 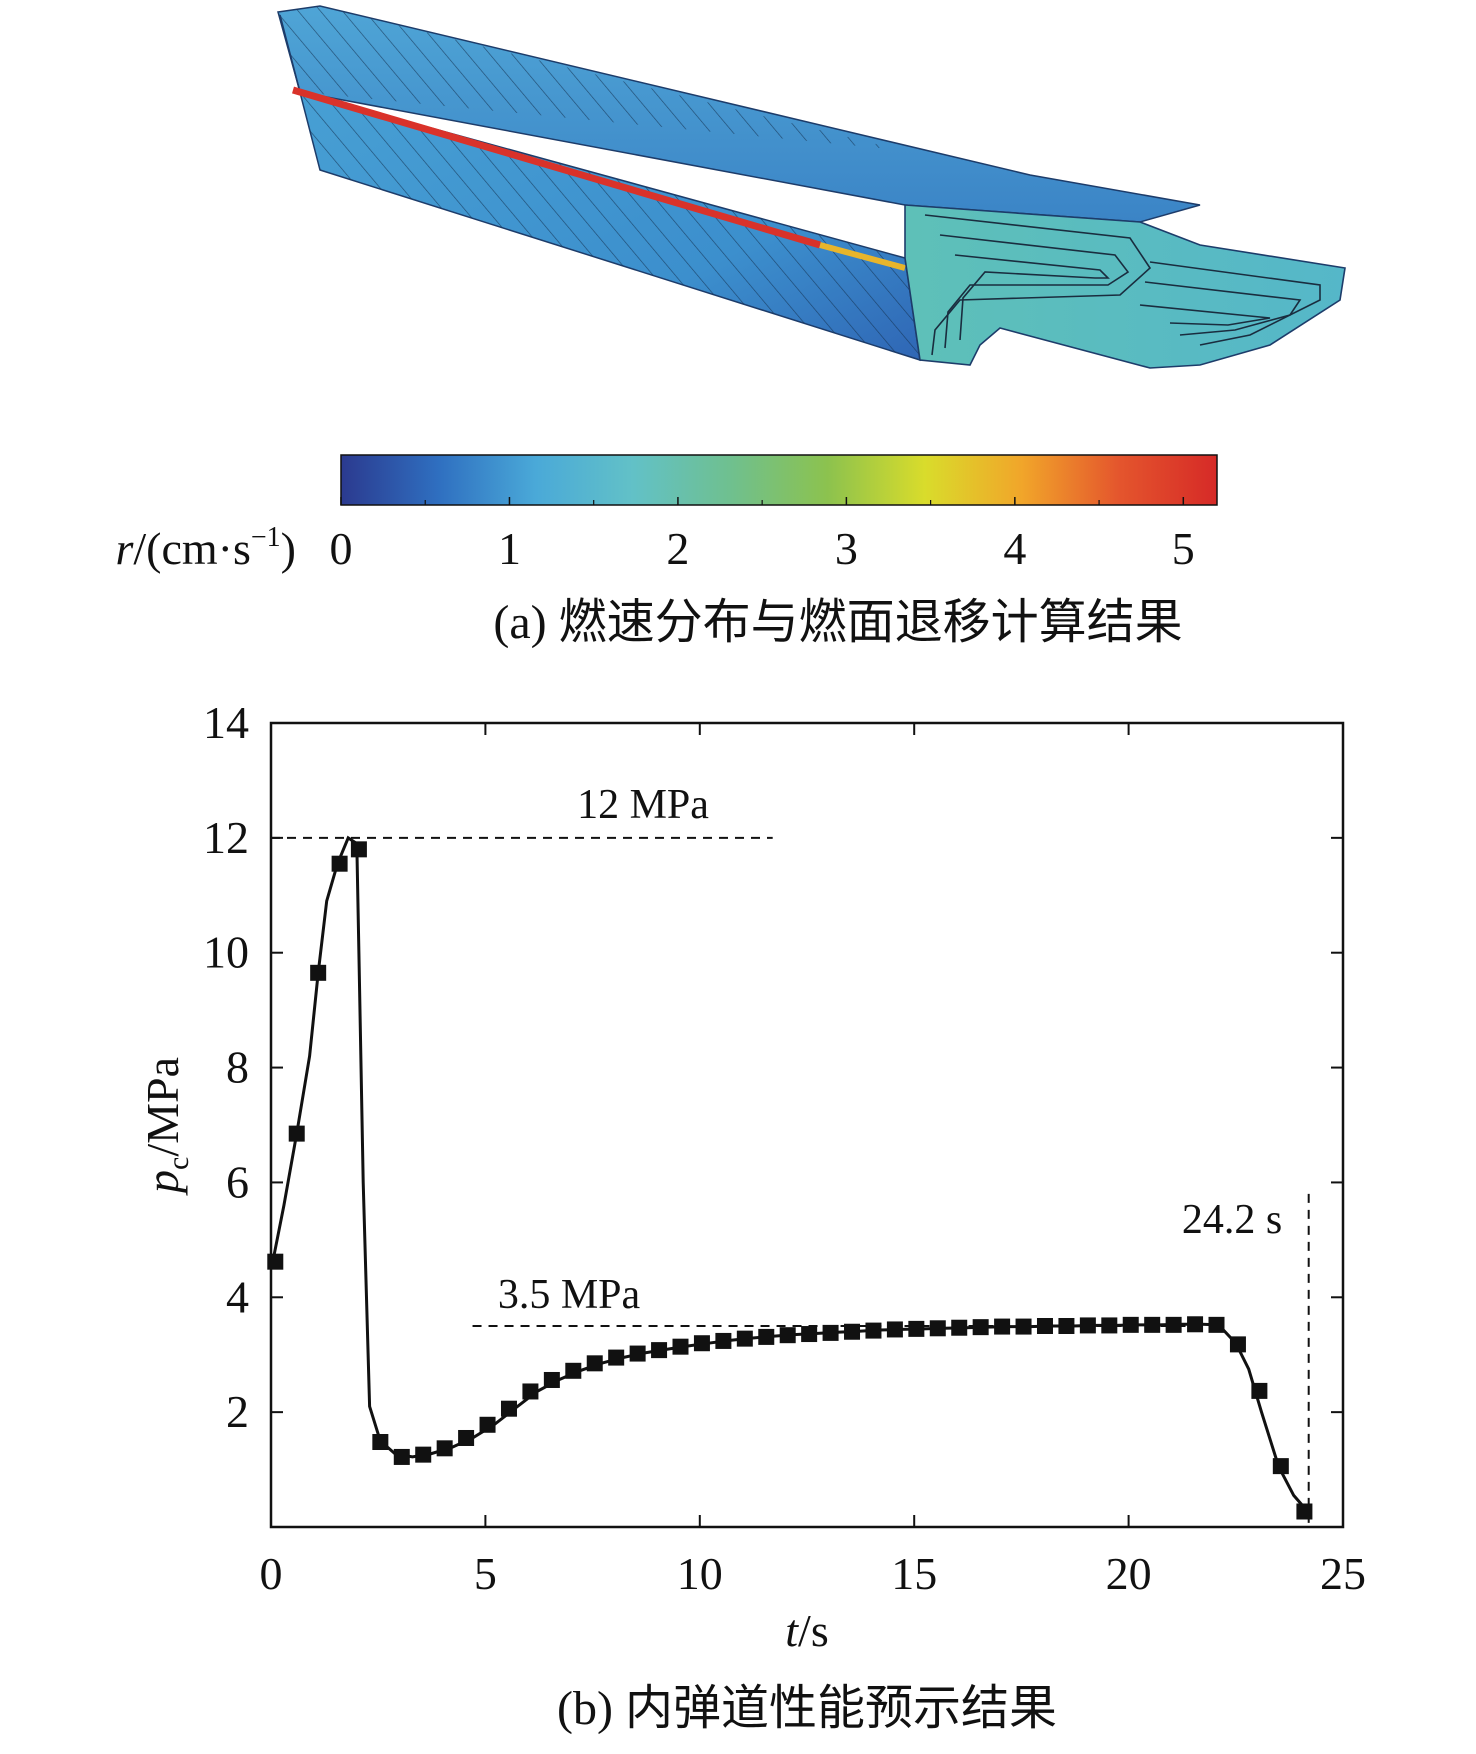 I want to click on annotation-peak: 12 MPa, so click(x=643, y=805).